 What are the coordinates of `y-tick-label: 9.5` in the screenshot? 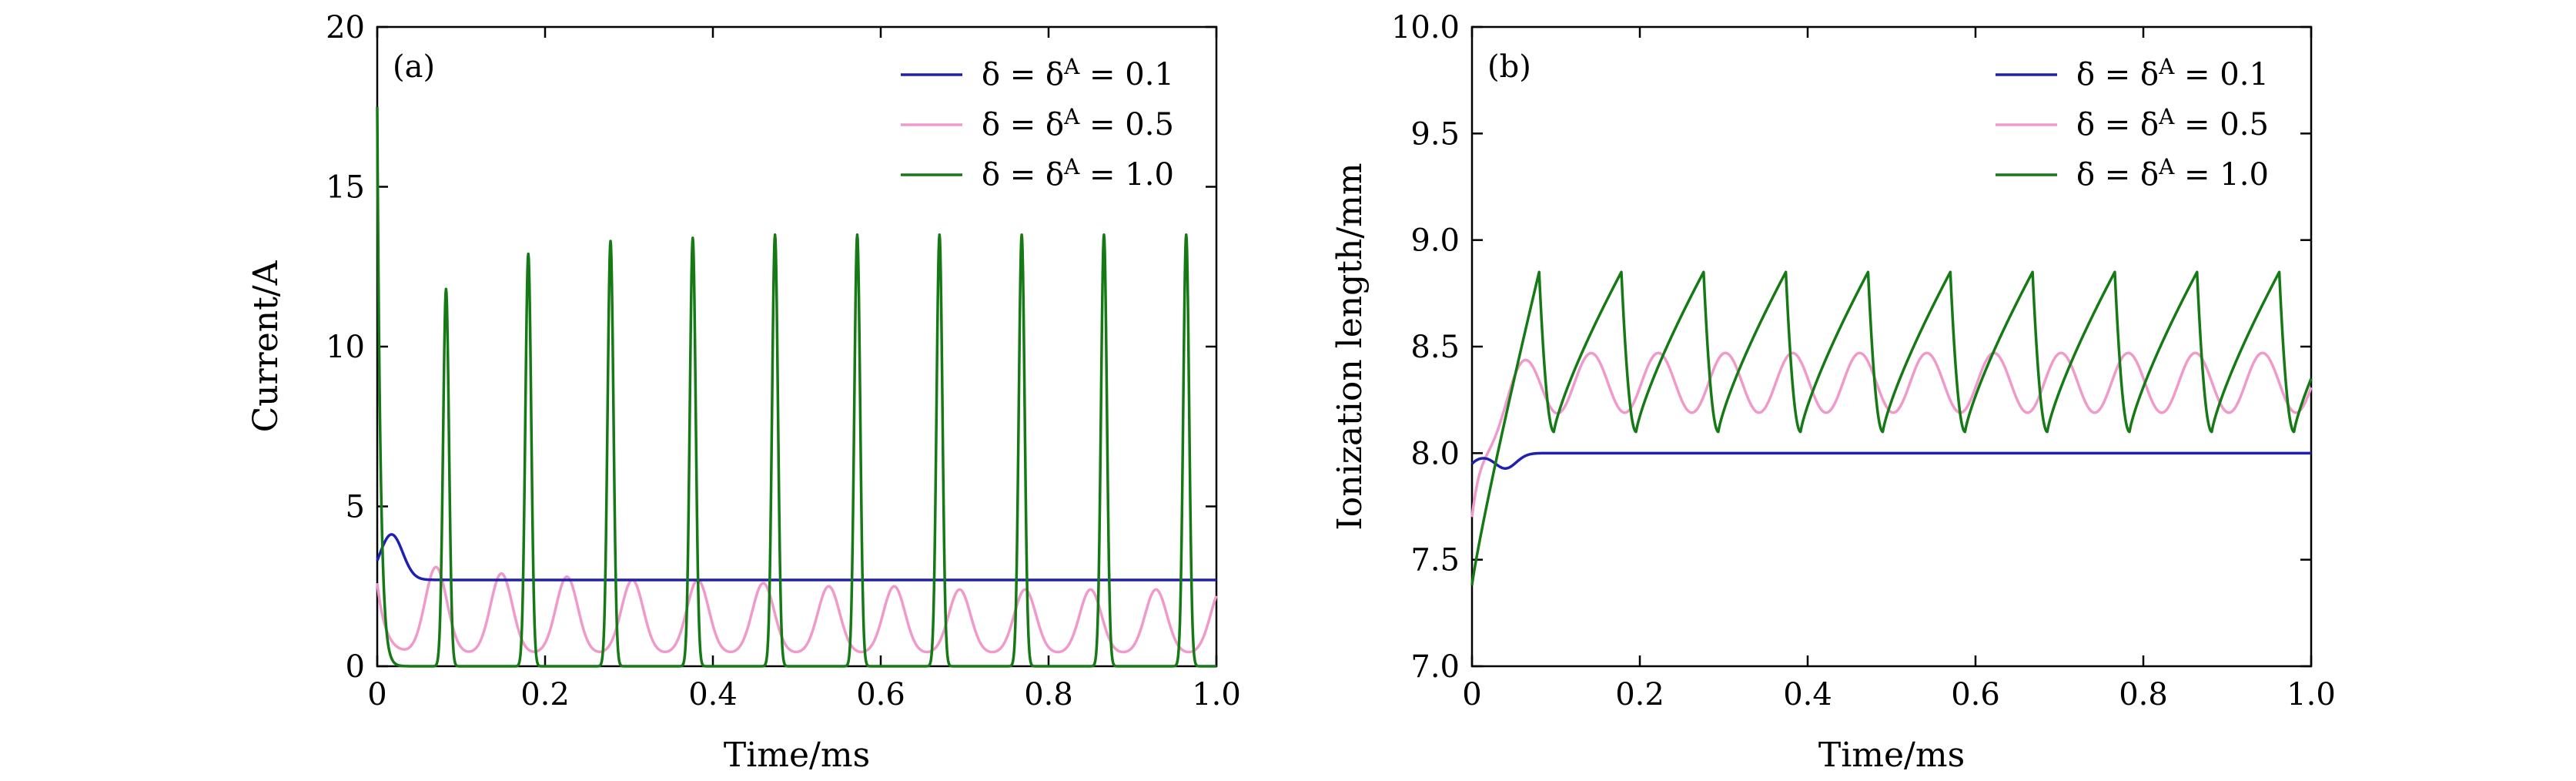 It's located at (1435, 134).